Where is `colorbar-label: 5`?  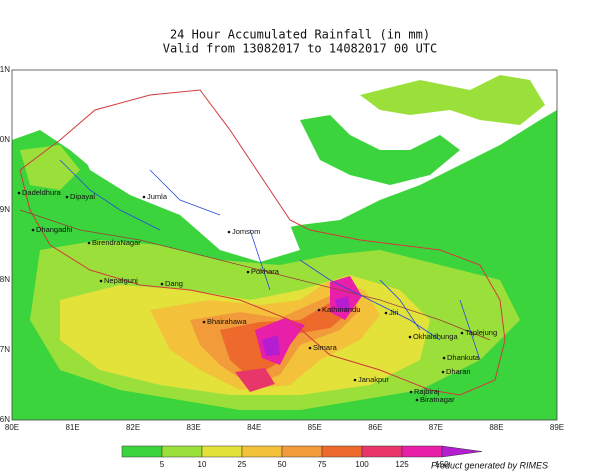
colorbar-label: 5 is located at coordinates (162, 464).